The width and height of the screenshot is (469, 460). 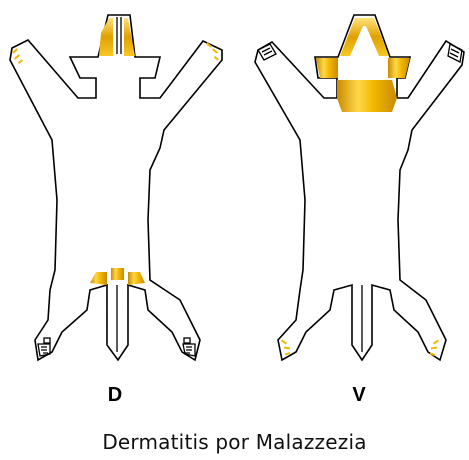 I want to click on dorsal-view-label: D, so click(x=115, y=395).